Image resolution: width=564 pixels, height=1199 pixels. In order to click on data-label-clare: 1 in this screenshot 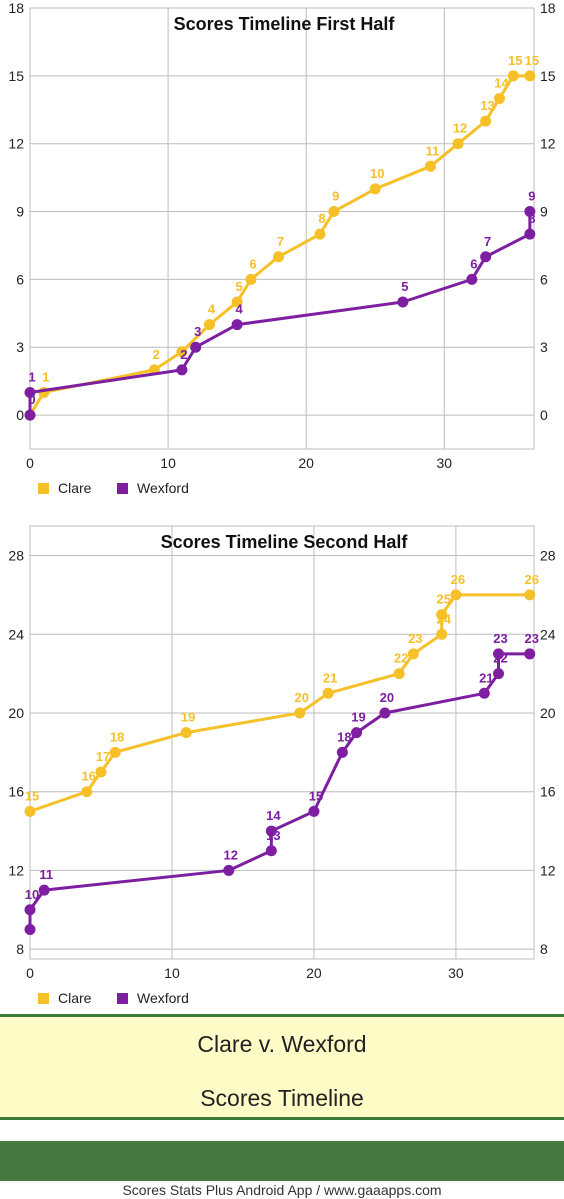, I will do `click(45, 376)`.